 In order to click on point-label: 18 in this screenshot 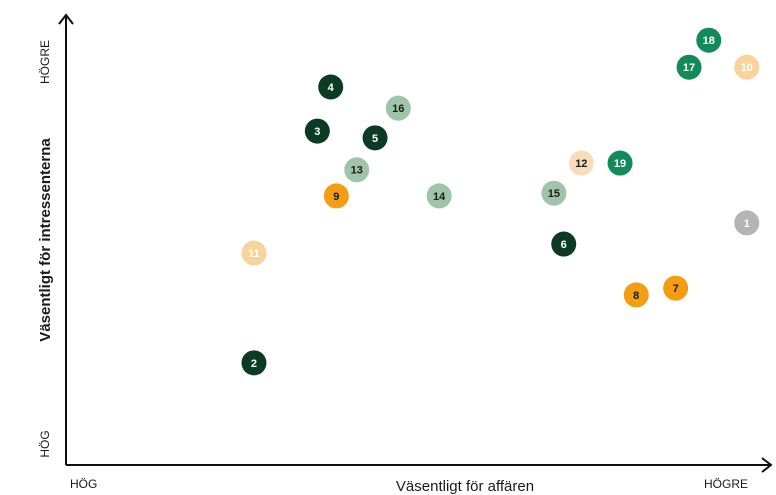, I will do `click(709, 41)`.